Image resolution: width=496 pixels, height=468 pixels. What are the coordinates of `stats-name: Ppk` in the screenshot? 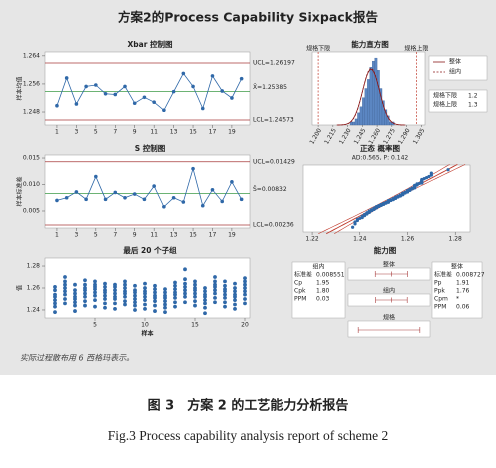 It's located at (439, 291).